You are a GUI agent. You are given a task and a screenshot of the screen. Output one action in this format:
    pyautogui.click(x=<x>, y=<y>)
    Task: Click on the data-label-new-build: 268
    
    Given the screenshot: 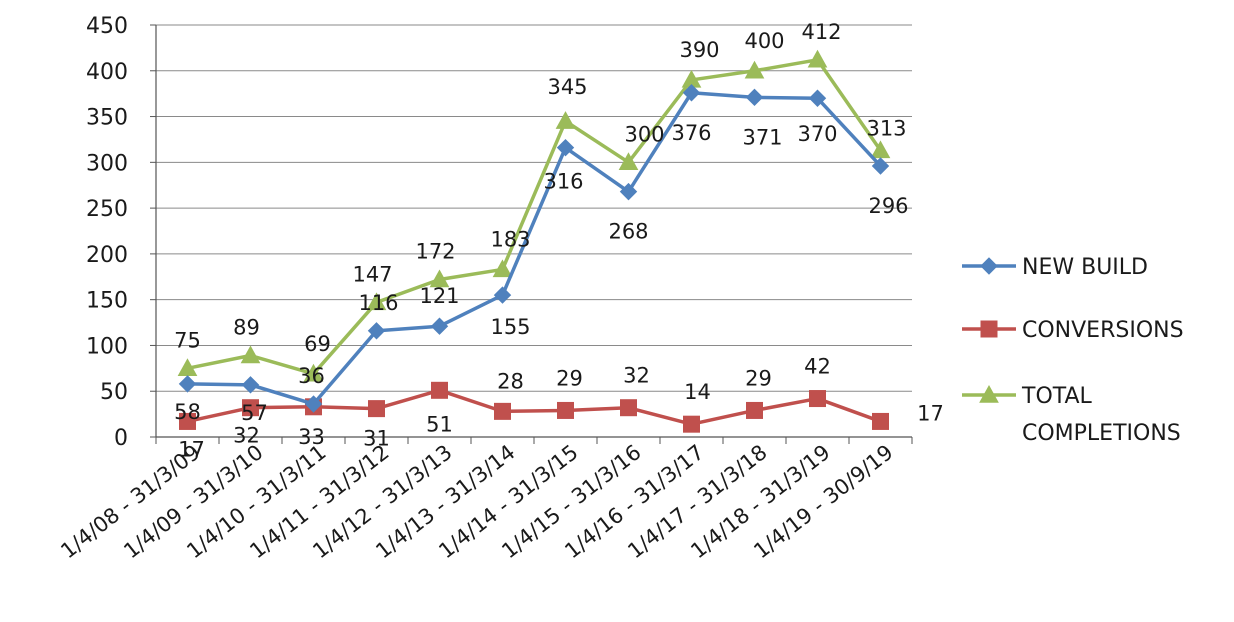 What is the action you would take?
    pyautogui.click(x=628, y=232)
    